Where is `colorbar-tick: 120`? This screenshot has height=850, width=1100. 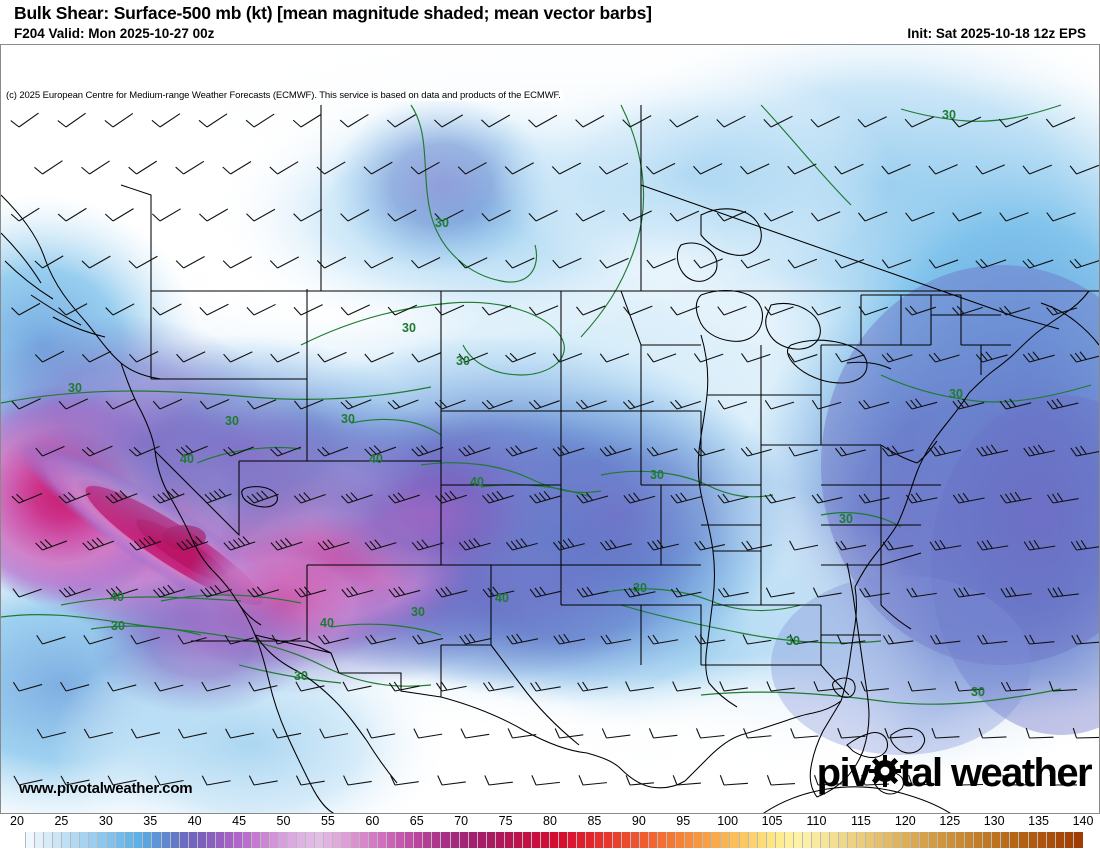 colorbar-tick: 120 is located at coordinates (905, 821).